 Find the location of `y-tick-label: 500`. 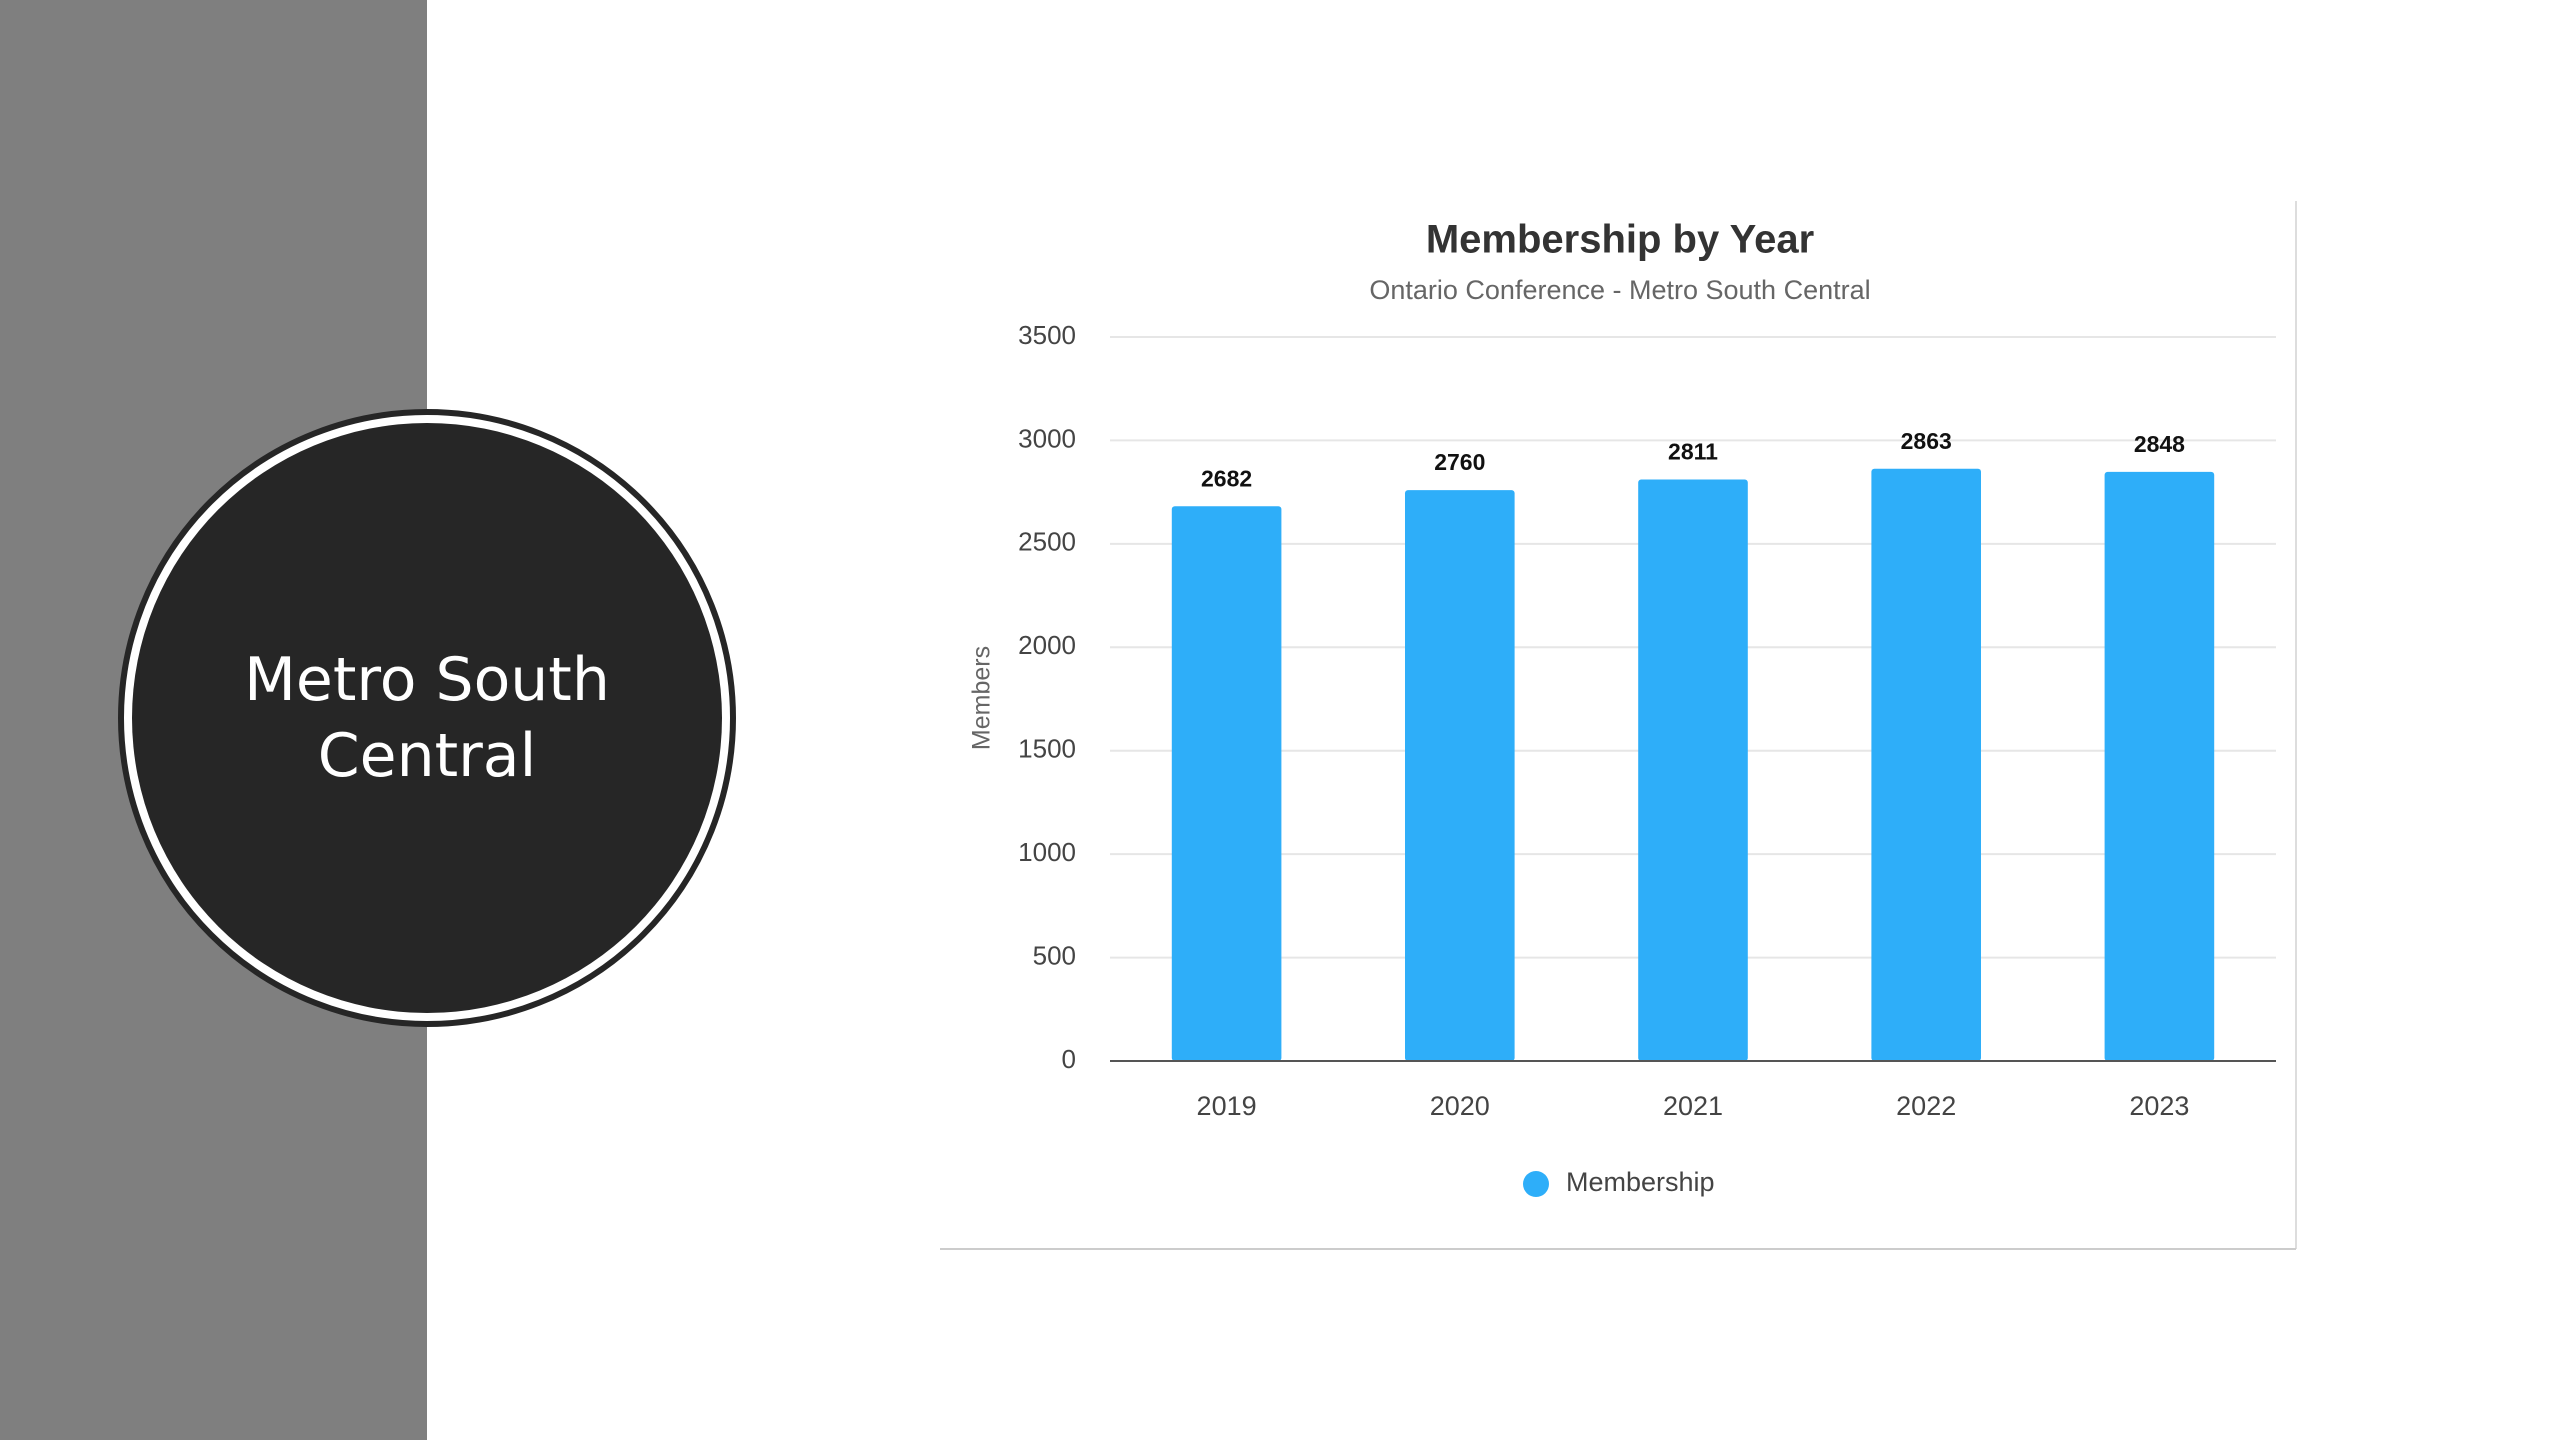

y-tick-label: 500 is located at coordinates (1054, 955).